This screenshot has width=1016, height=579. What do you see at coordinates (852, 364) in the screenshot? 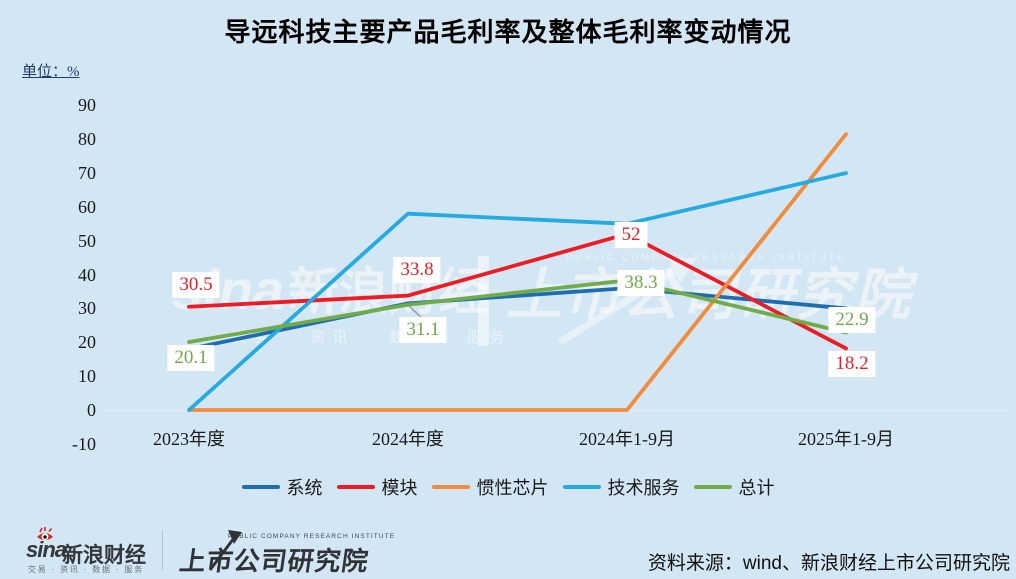
I see `data-label: 18.2` at bounding box center [852, 364].